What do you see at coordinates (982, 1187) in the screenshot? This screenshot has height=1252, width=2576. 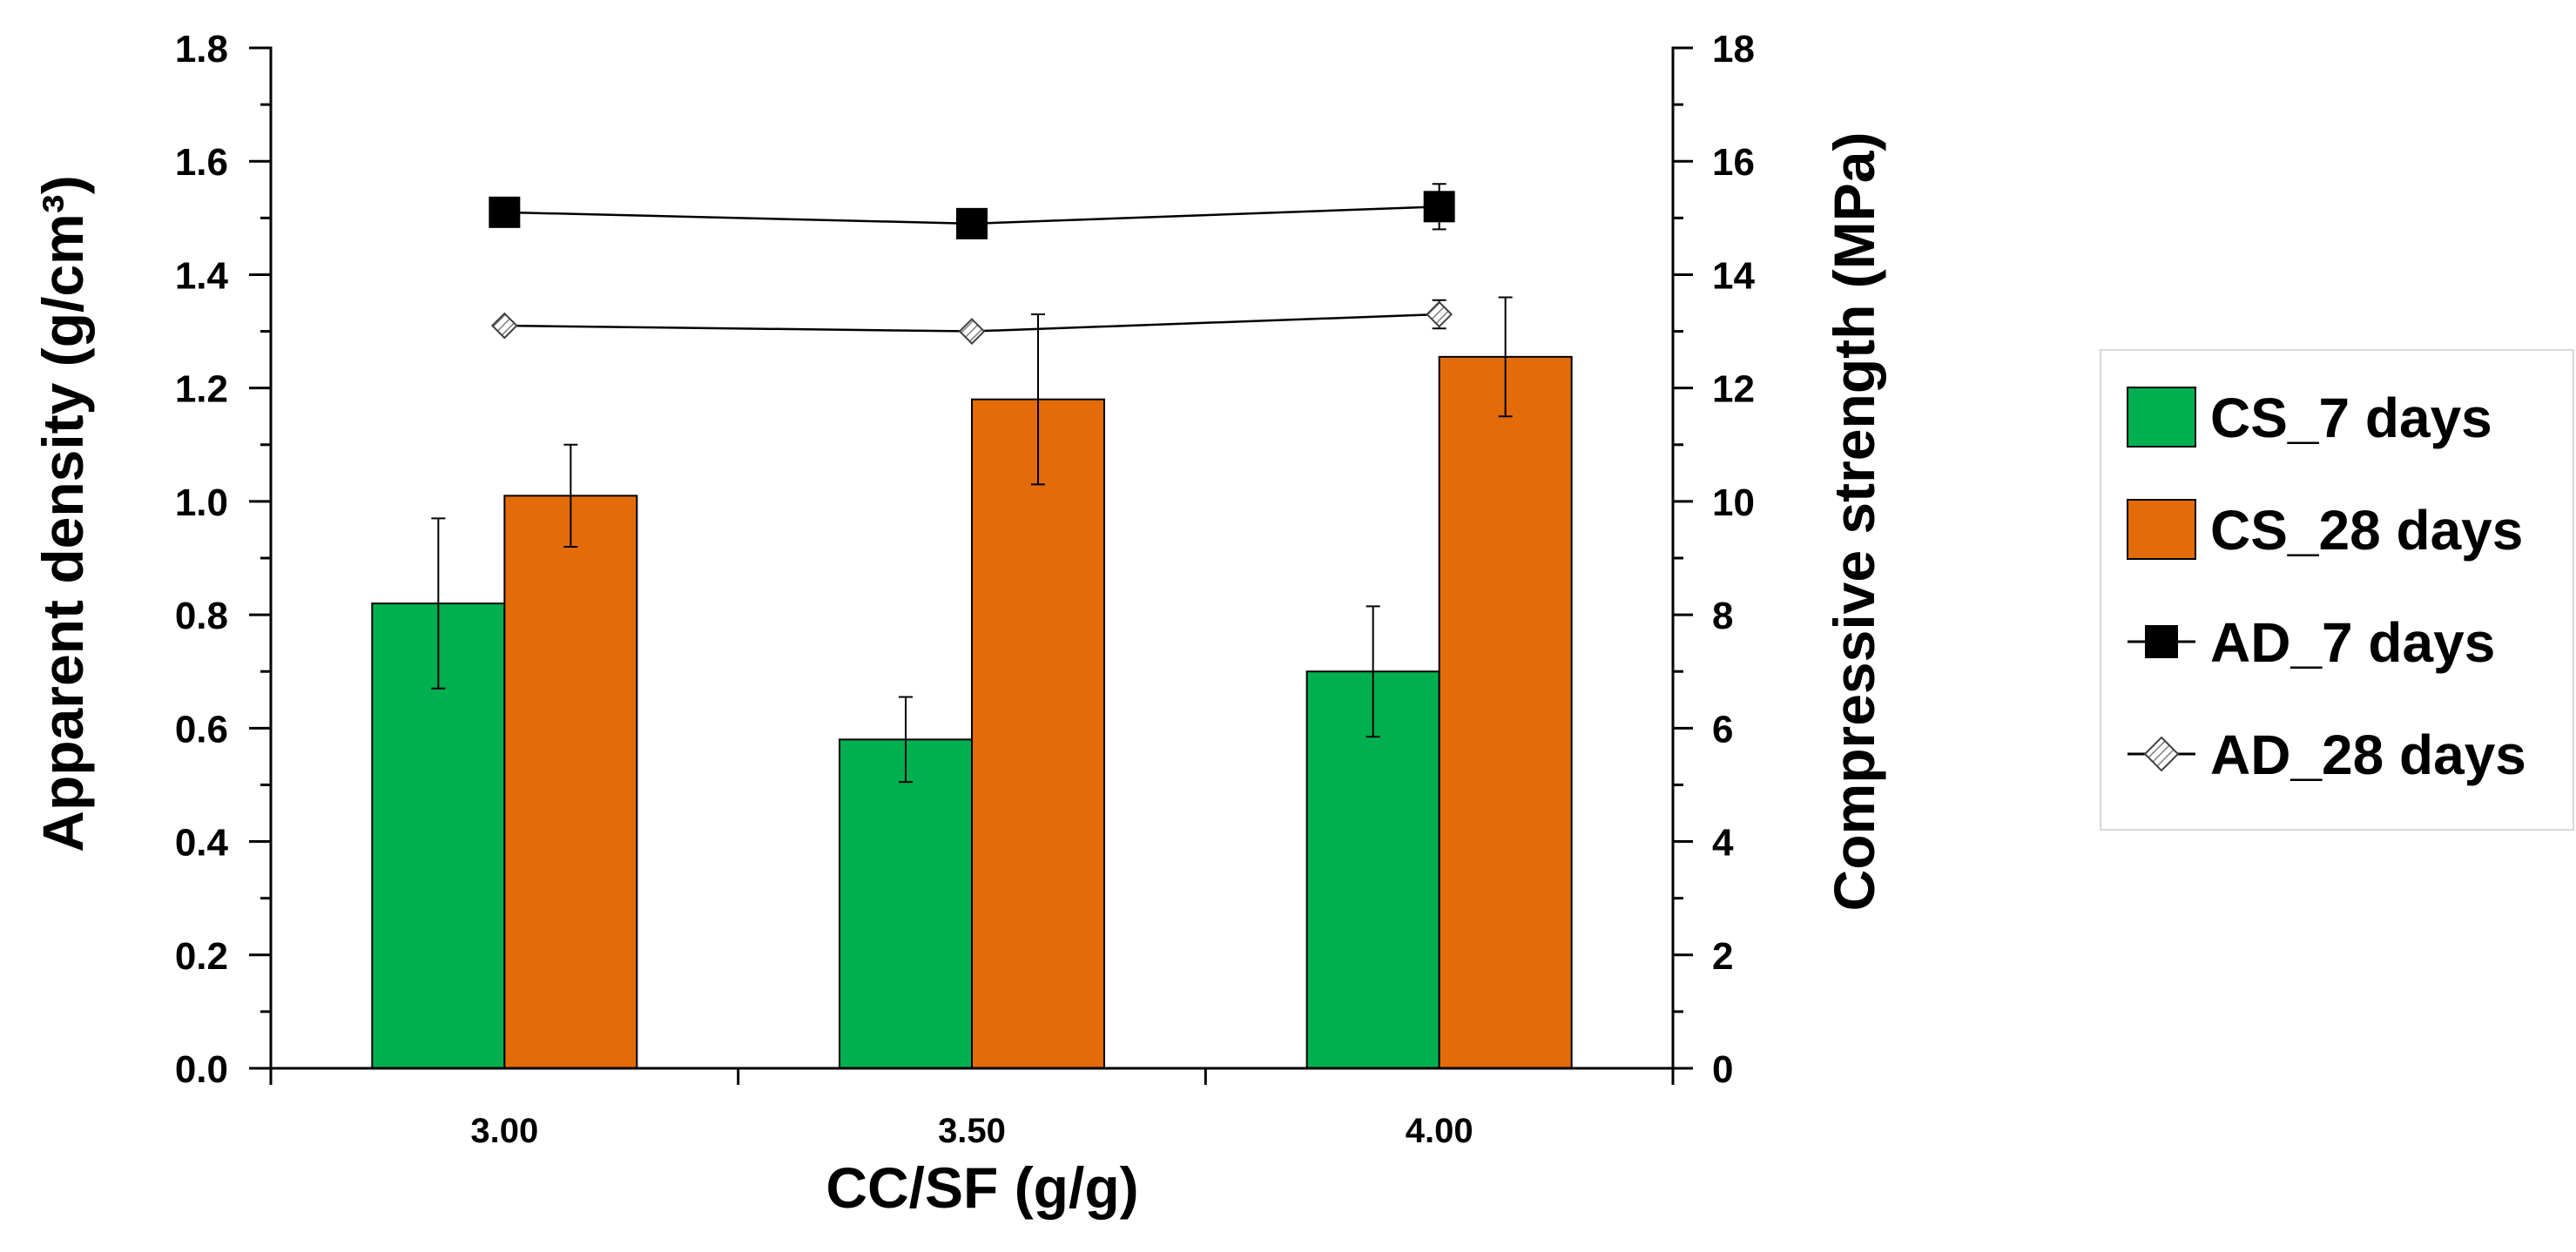 I see `x-axis-title: CC/SF (g/g)` at bounding box center [982, 1187].